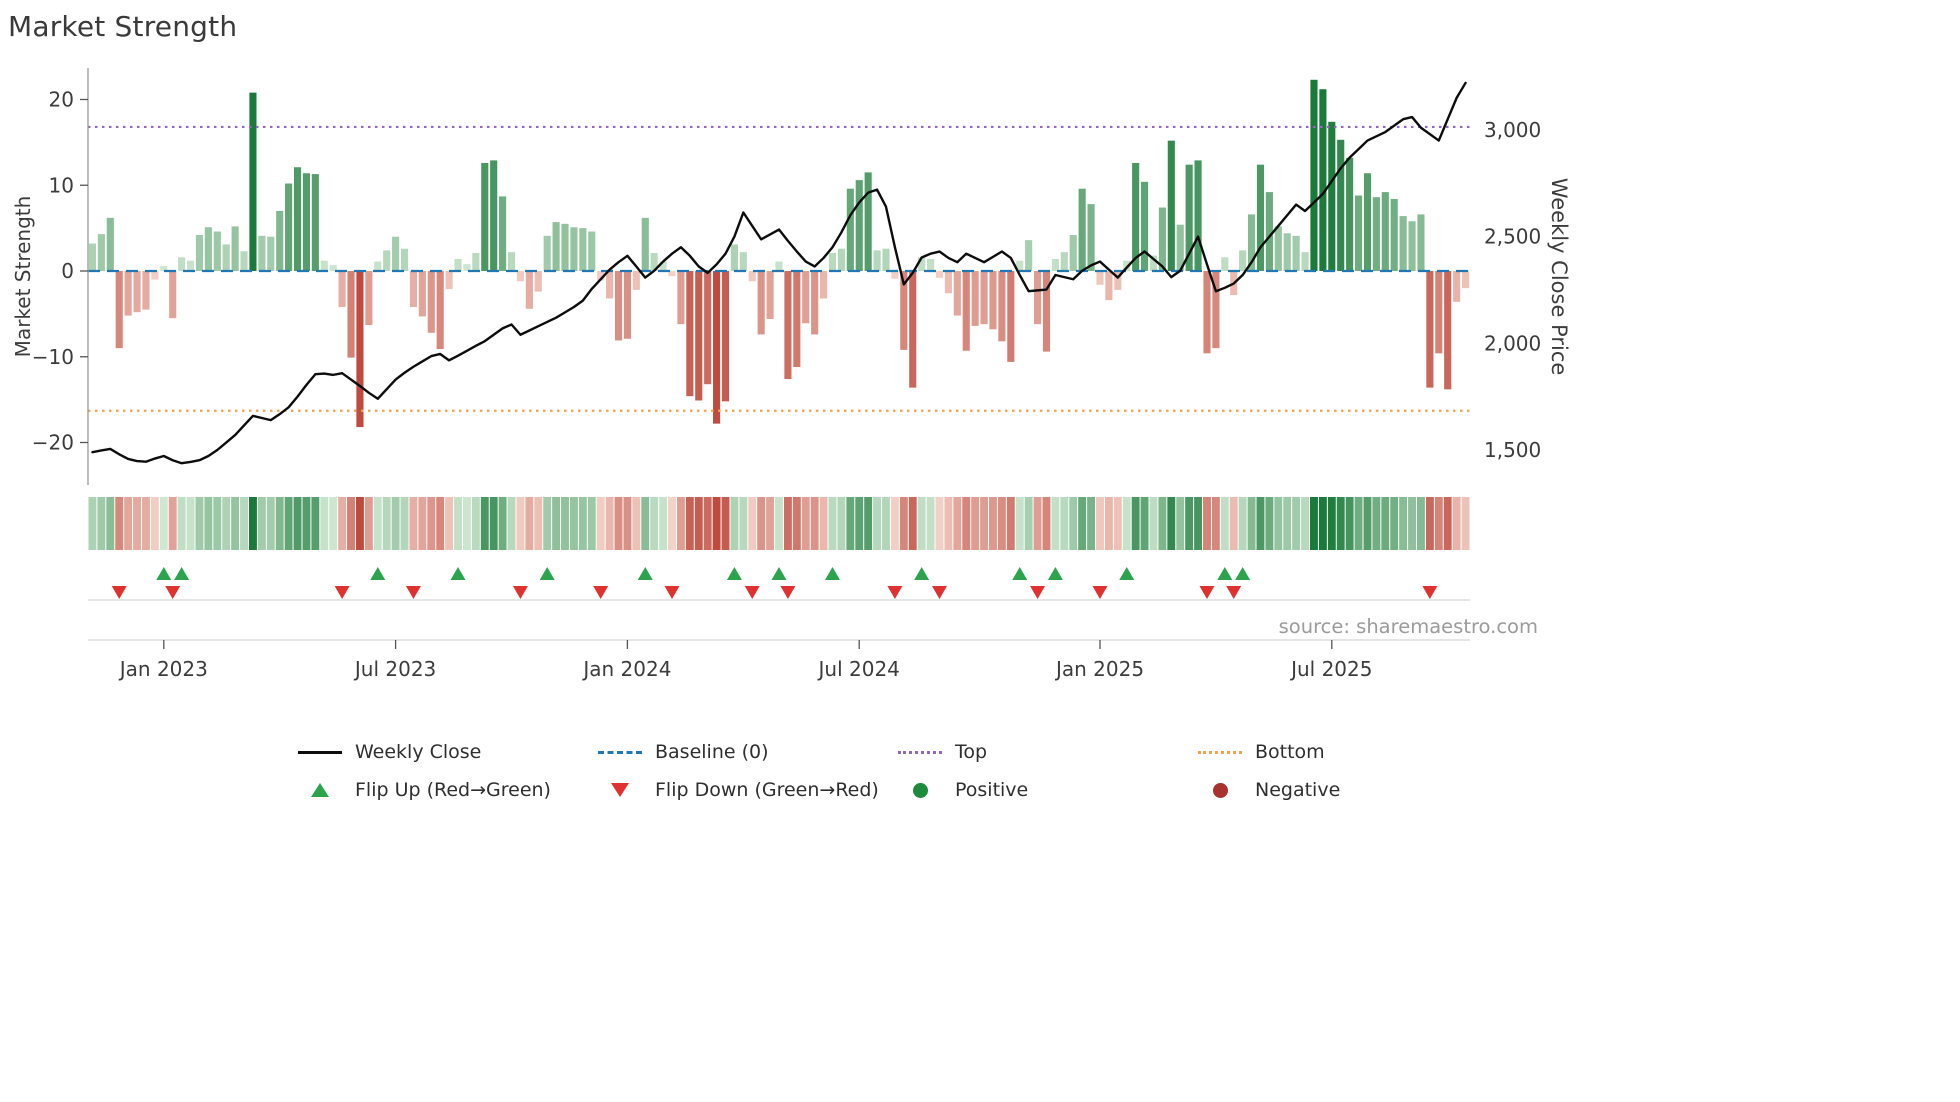  I want to click on legend-item-flip-down: Flip Down (Green→Red), so click(745, 790).